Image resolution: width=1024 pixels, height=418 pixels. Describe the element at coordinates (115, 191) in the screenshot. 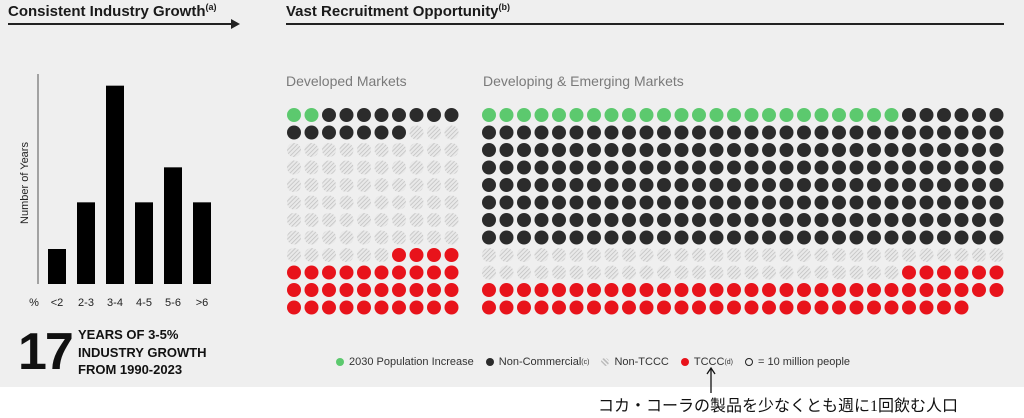

I see `industry-growth-bar-chart: Number of Years% <2 2-3 3-4 4-5 5-6 >6` at that location.